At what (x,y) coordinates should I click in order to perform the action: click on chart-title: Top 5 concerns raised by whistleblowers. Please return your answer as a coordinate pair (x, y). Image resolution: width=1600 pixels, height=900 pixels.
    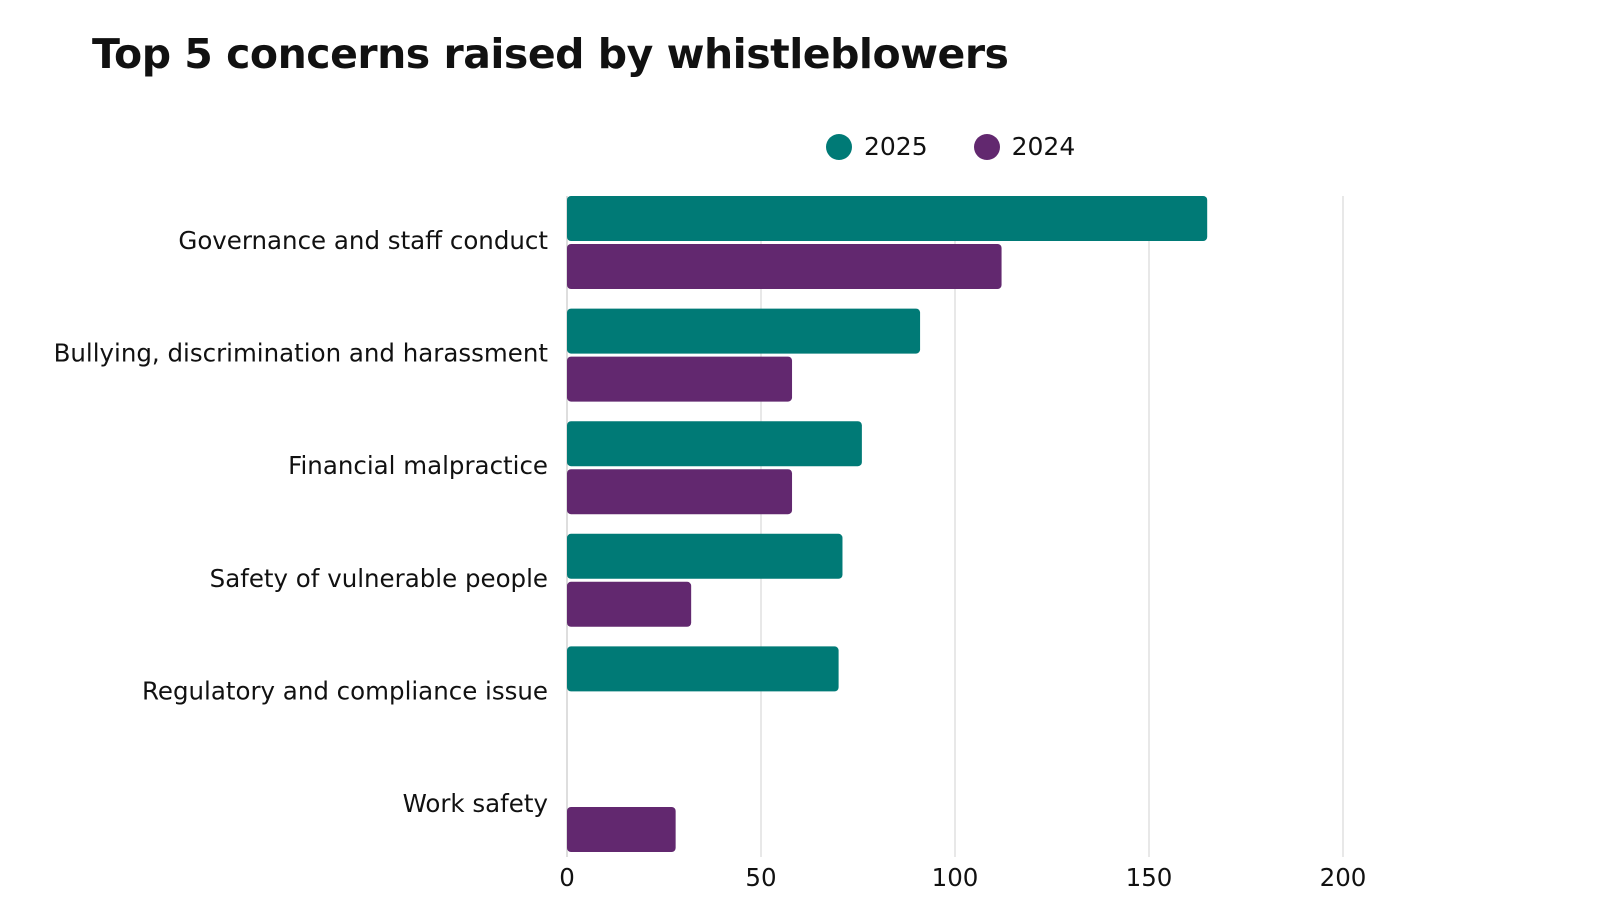
    Looking at the image, I should click on (550, 54).